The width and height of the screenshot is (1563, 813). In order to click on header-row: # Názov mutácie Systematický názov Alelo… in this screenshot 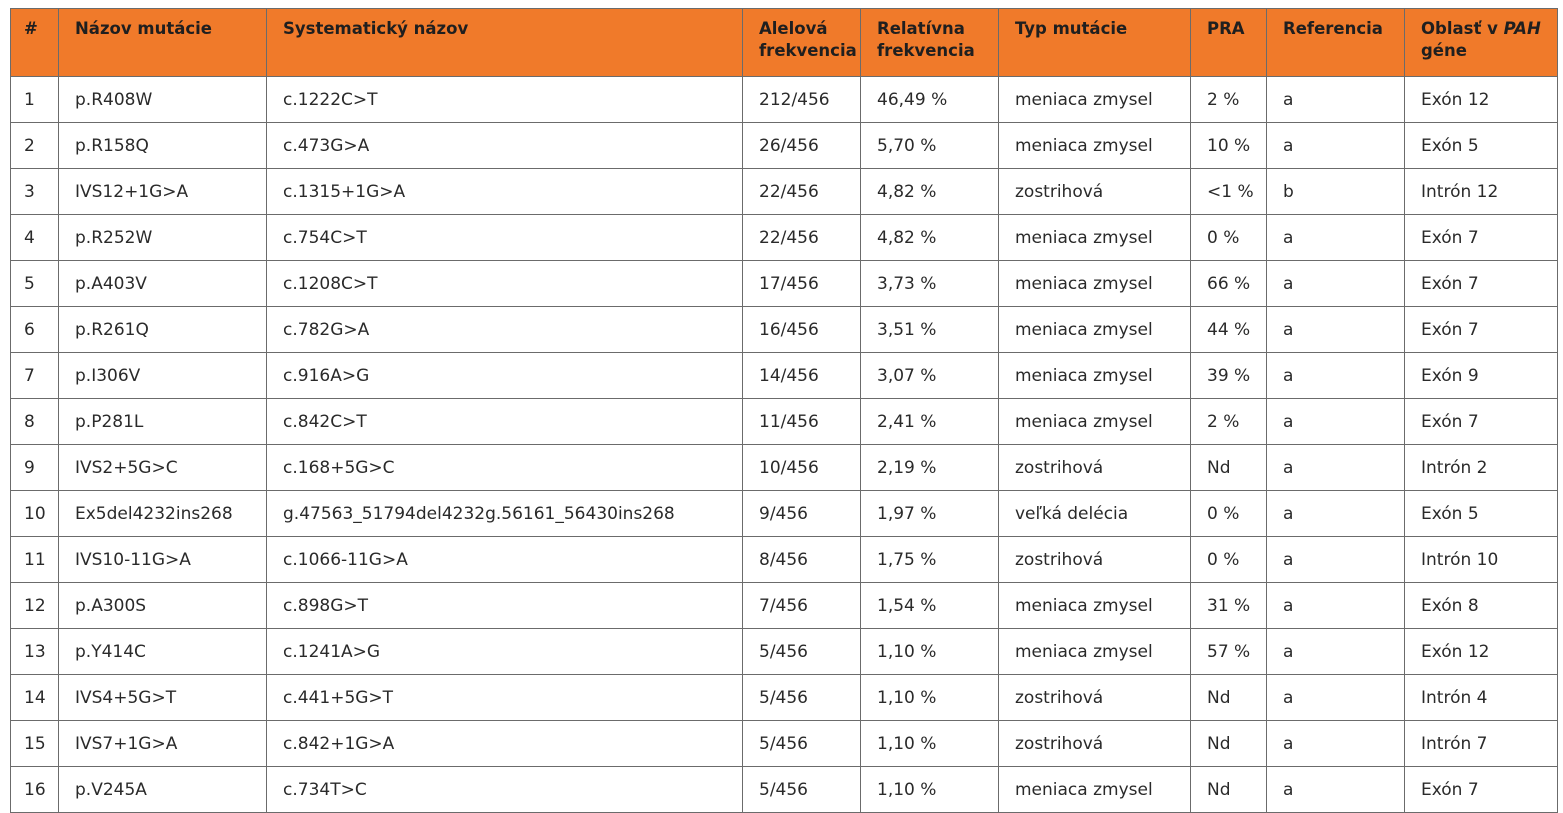, I will do `click(784, 42)`.